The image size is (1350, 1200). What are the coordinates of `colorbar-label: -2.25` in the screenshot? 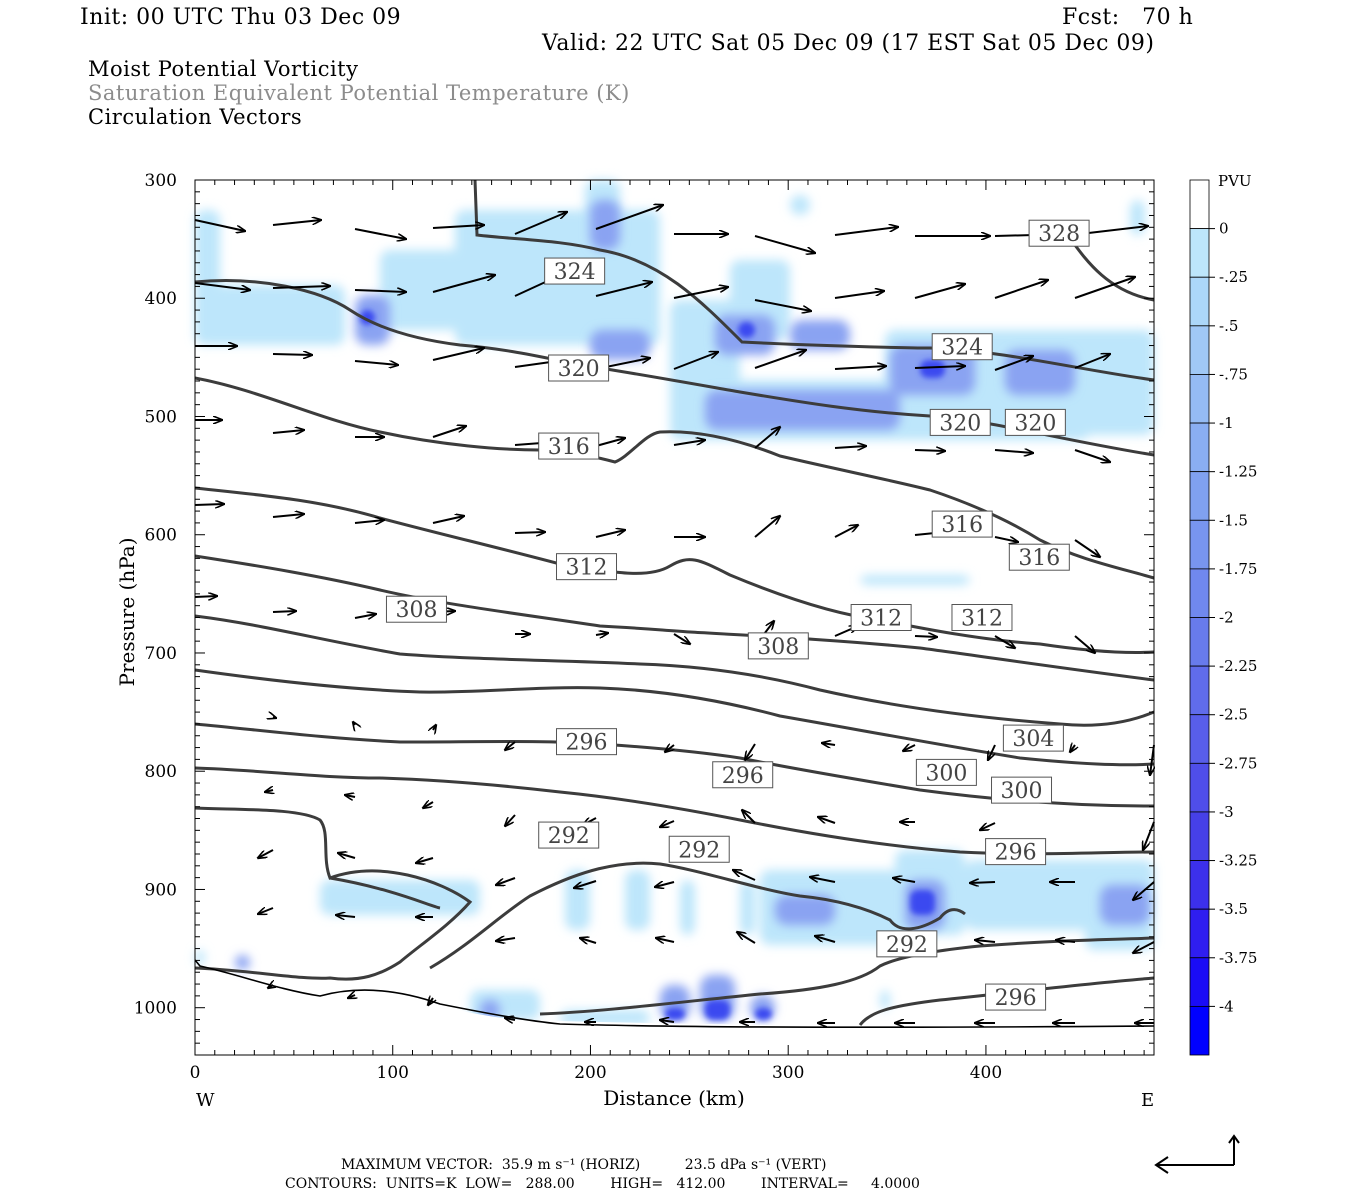 It's located at (1238, 666).